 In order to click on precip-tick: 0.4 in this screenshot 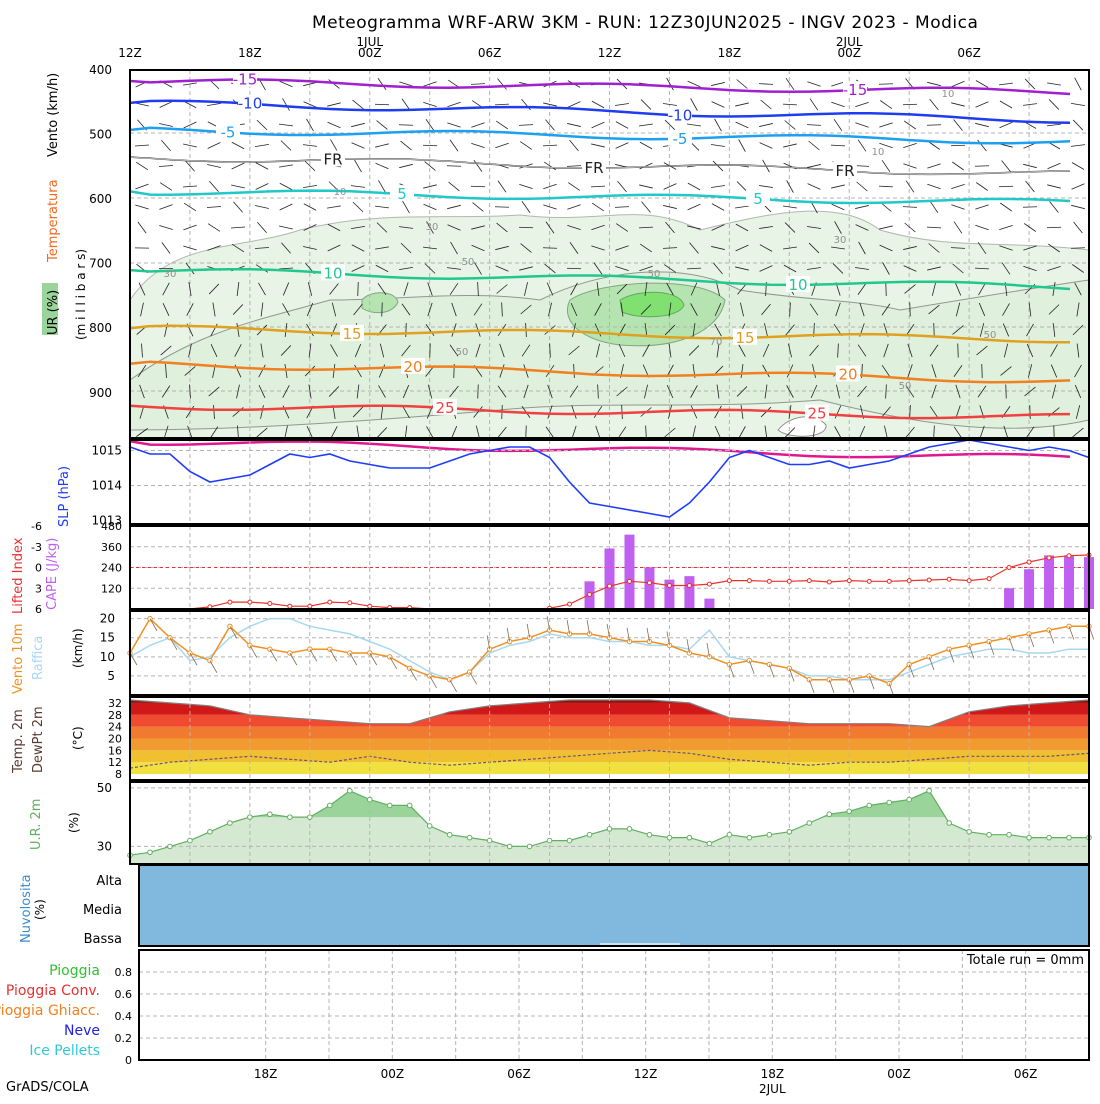, I will do `click(124, 1016)`.